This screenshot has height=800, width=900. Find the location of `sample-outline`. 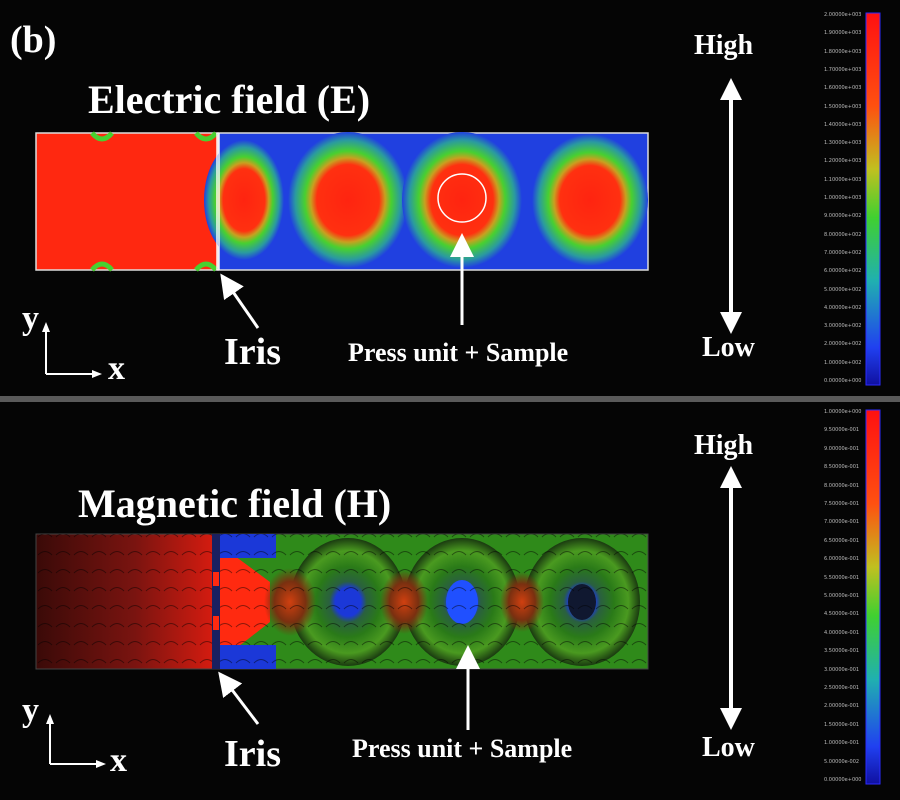

sample-outline is located at coordinates (462, 198).